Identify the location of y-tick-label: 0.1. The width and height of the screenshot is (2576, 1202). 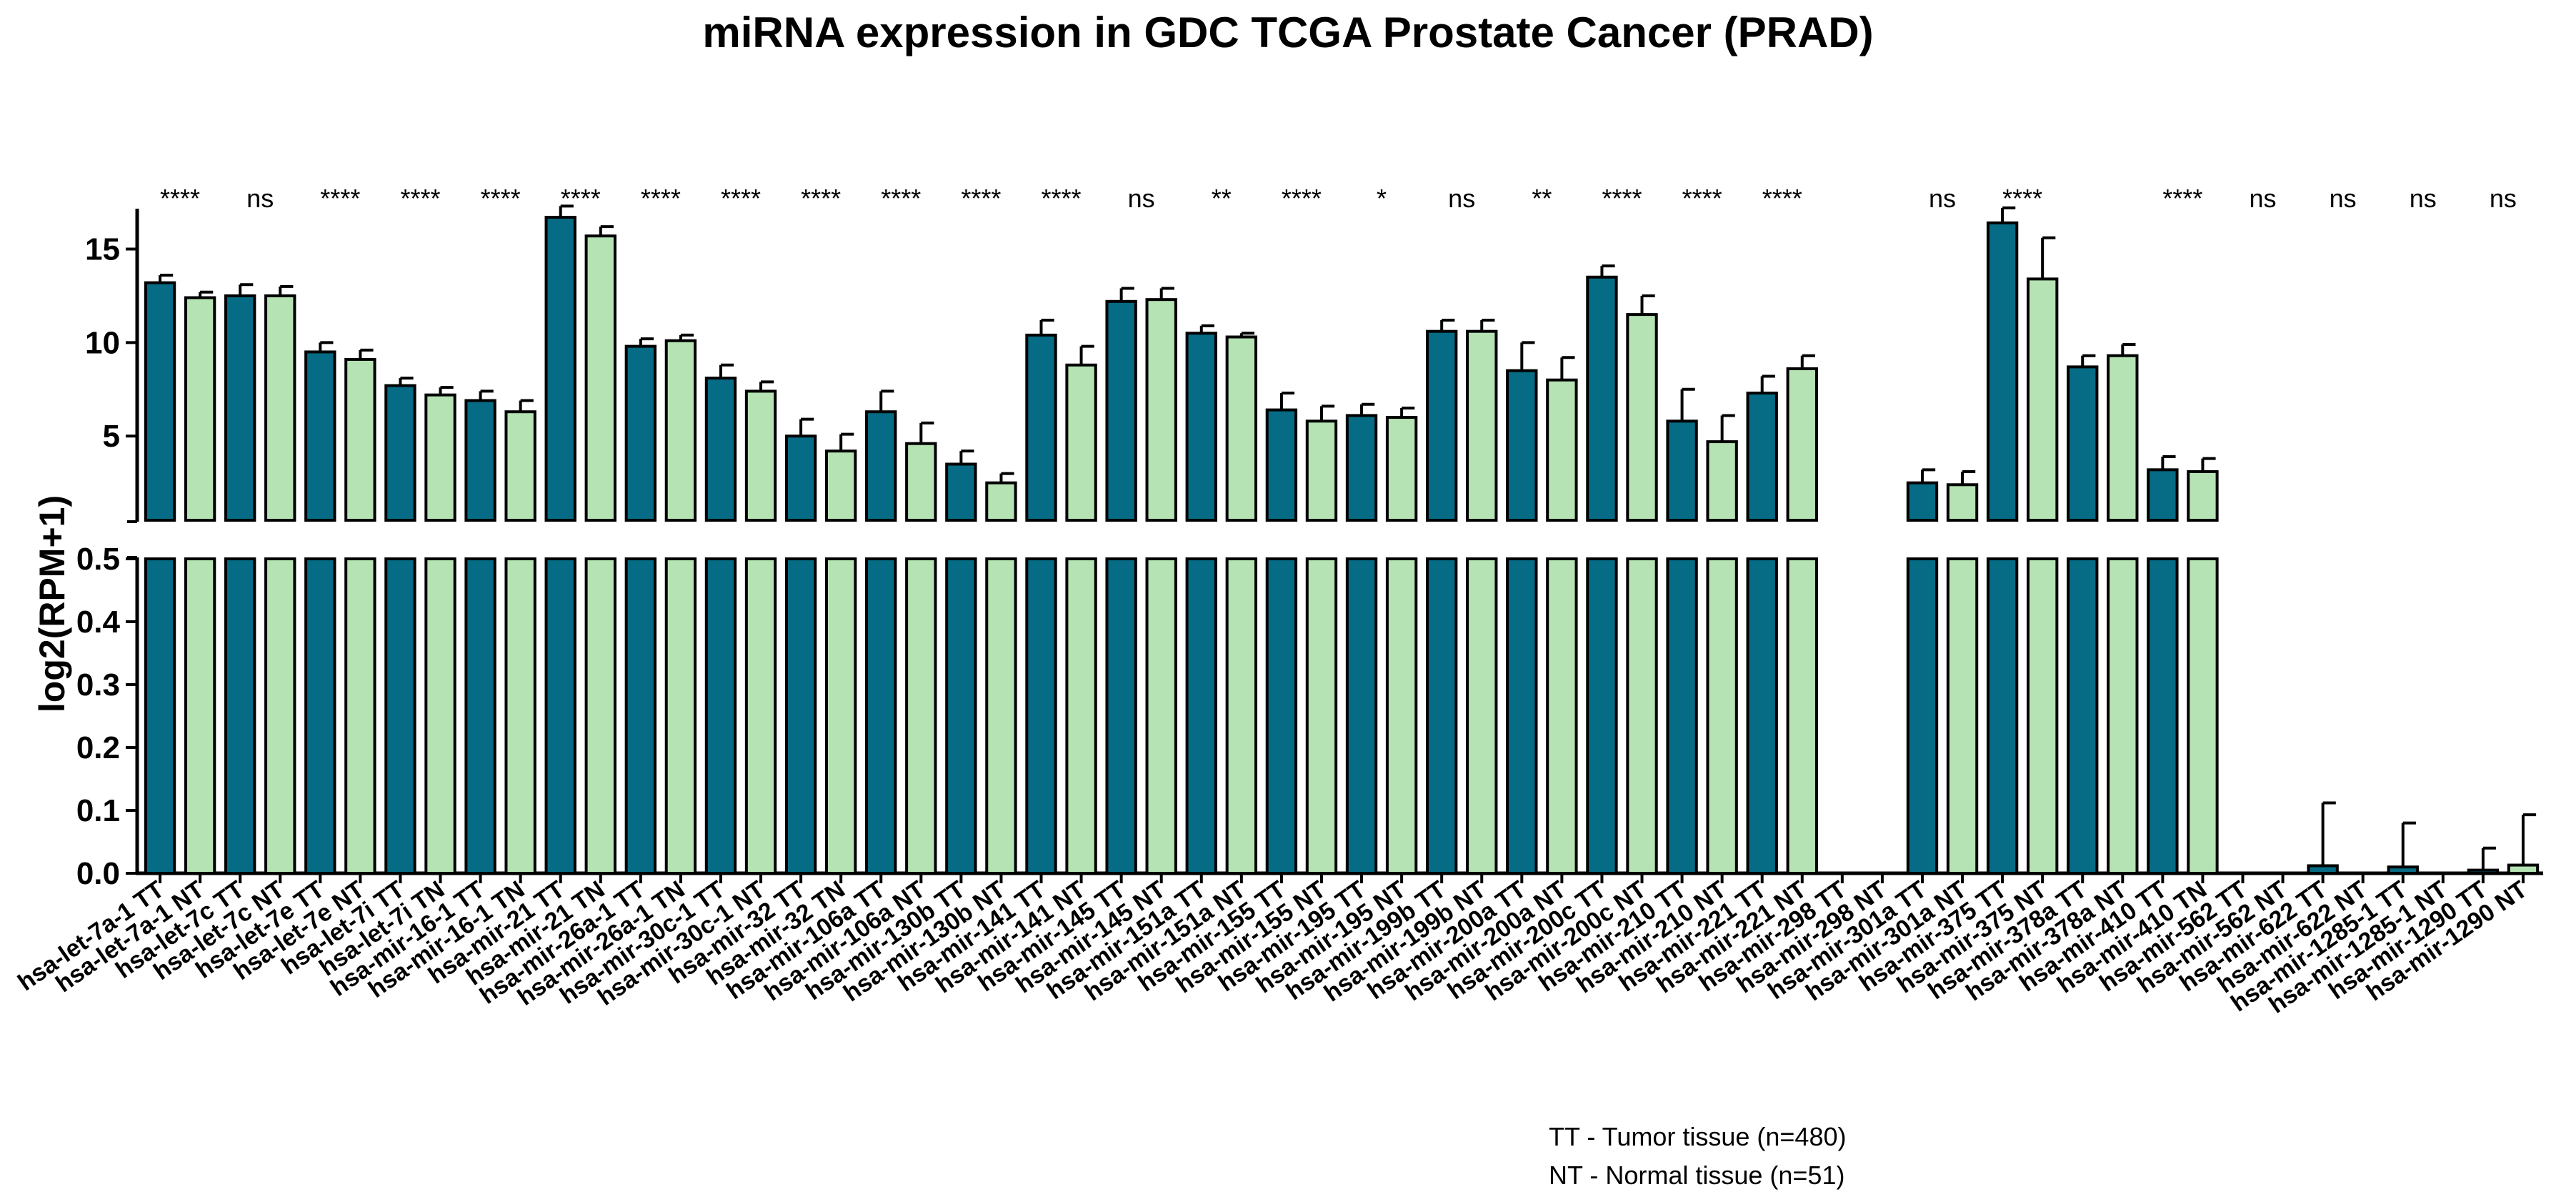
(98, 811).